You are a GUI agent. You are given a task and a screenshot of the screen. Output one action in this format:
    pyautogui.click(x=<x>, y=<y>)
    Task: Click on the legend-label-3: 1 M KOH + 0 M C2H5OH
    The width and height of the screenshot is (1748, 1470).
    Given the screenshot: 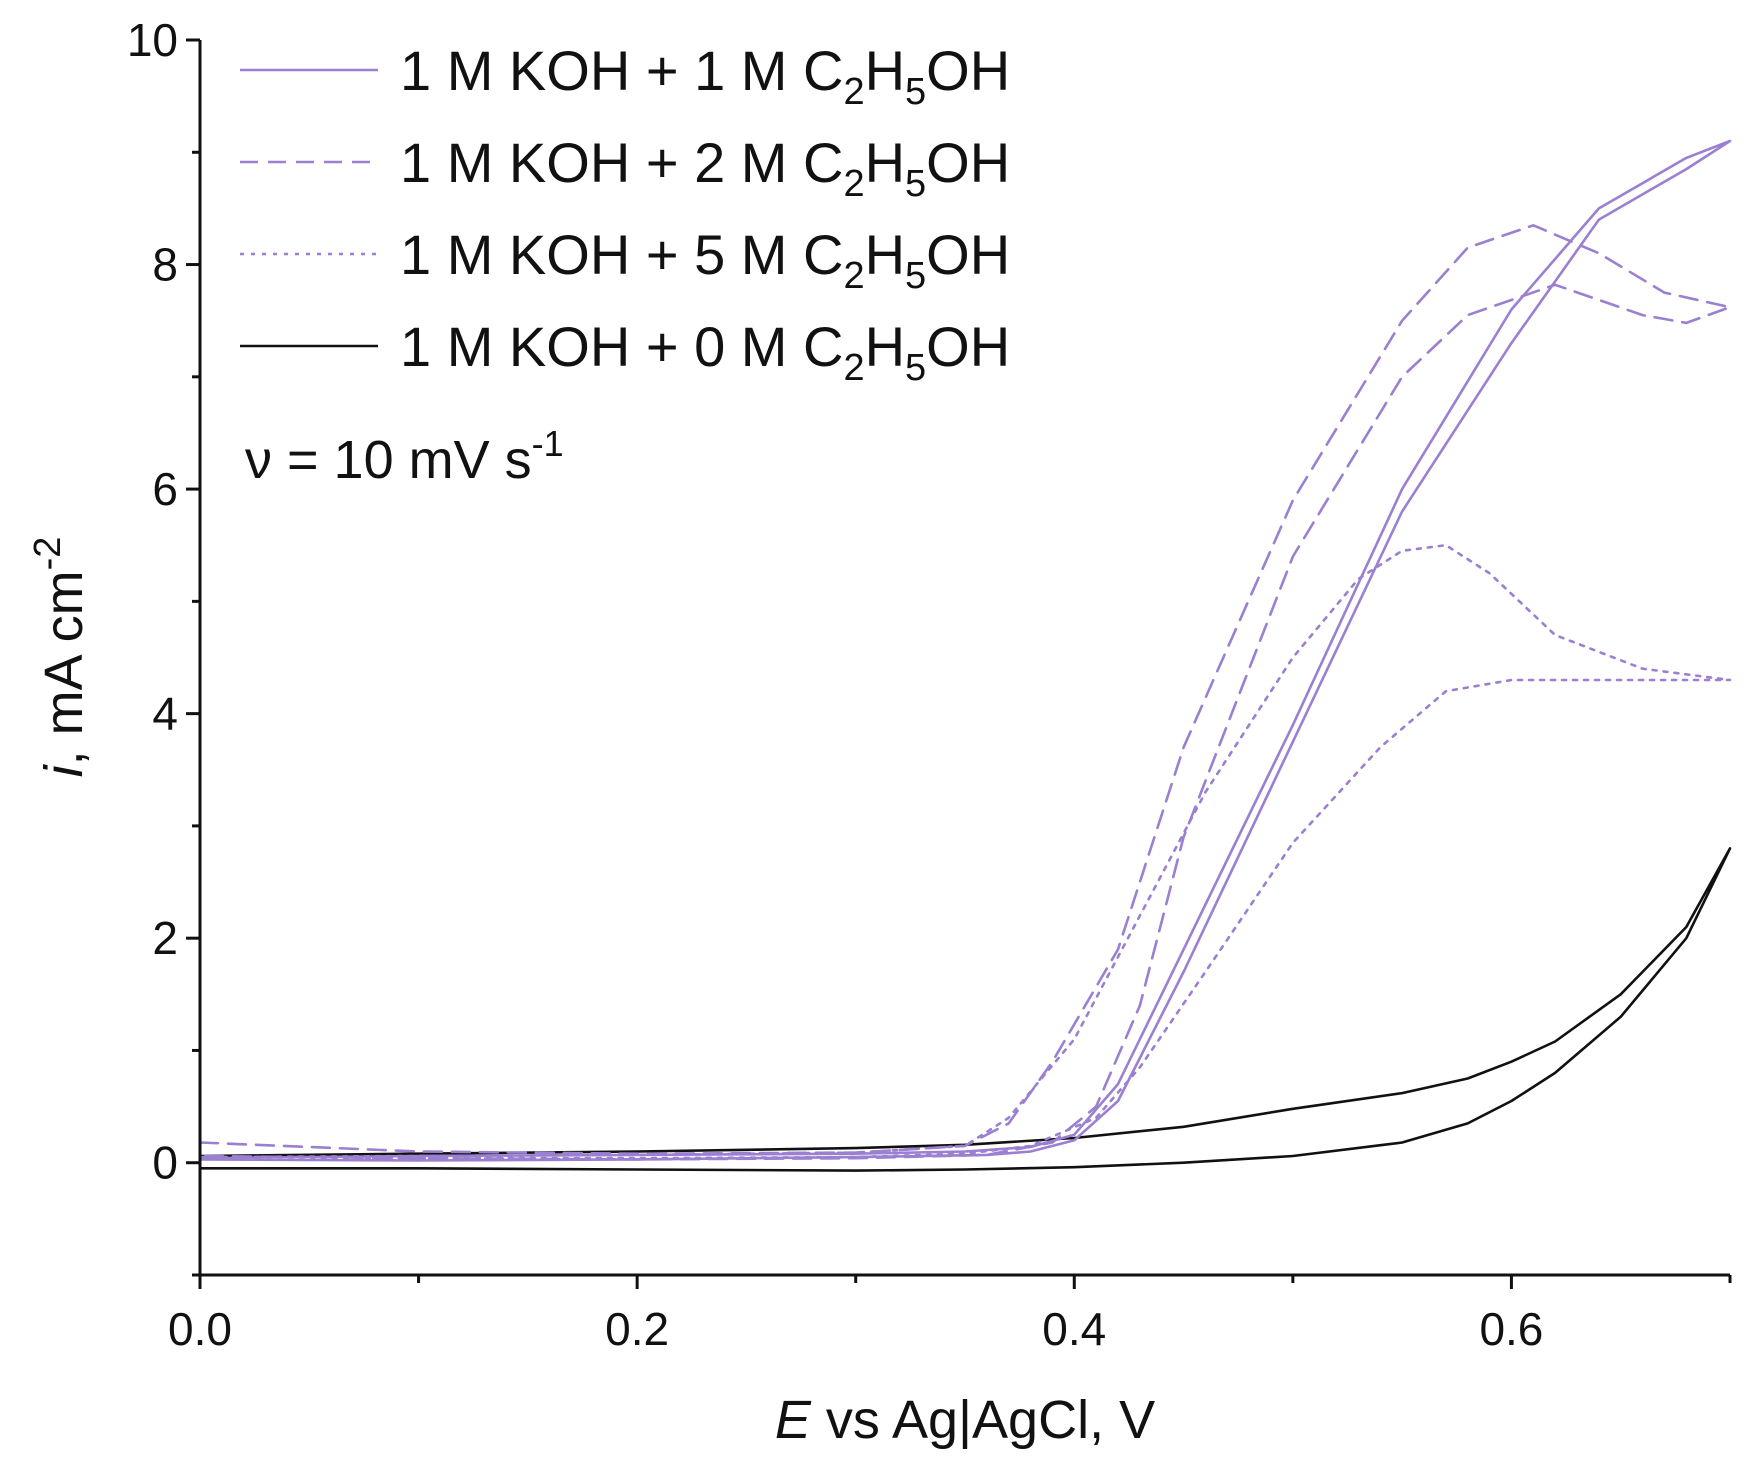 What is the action you would take?
    pyautogui.click(x=705, y=352)
    